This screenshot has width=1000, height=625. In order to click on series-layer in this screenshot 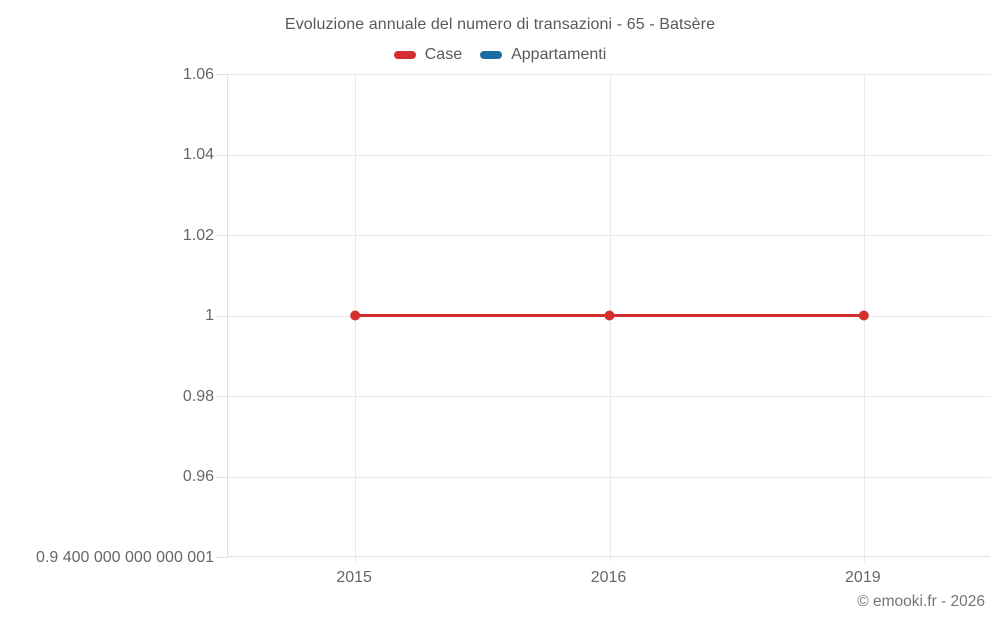, I will do `click(609, 315)`.